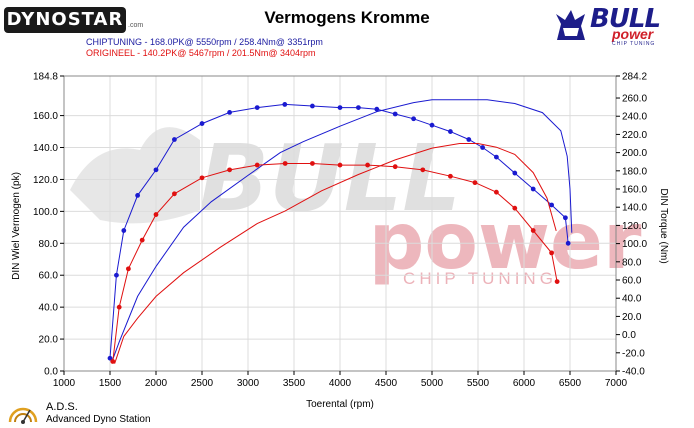 The image size is (694, 428). I want to click on x-tick-label: 5500, so click(478, 383).